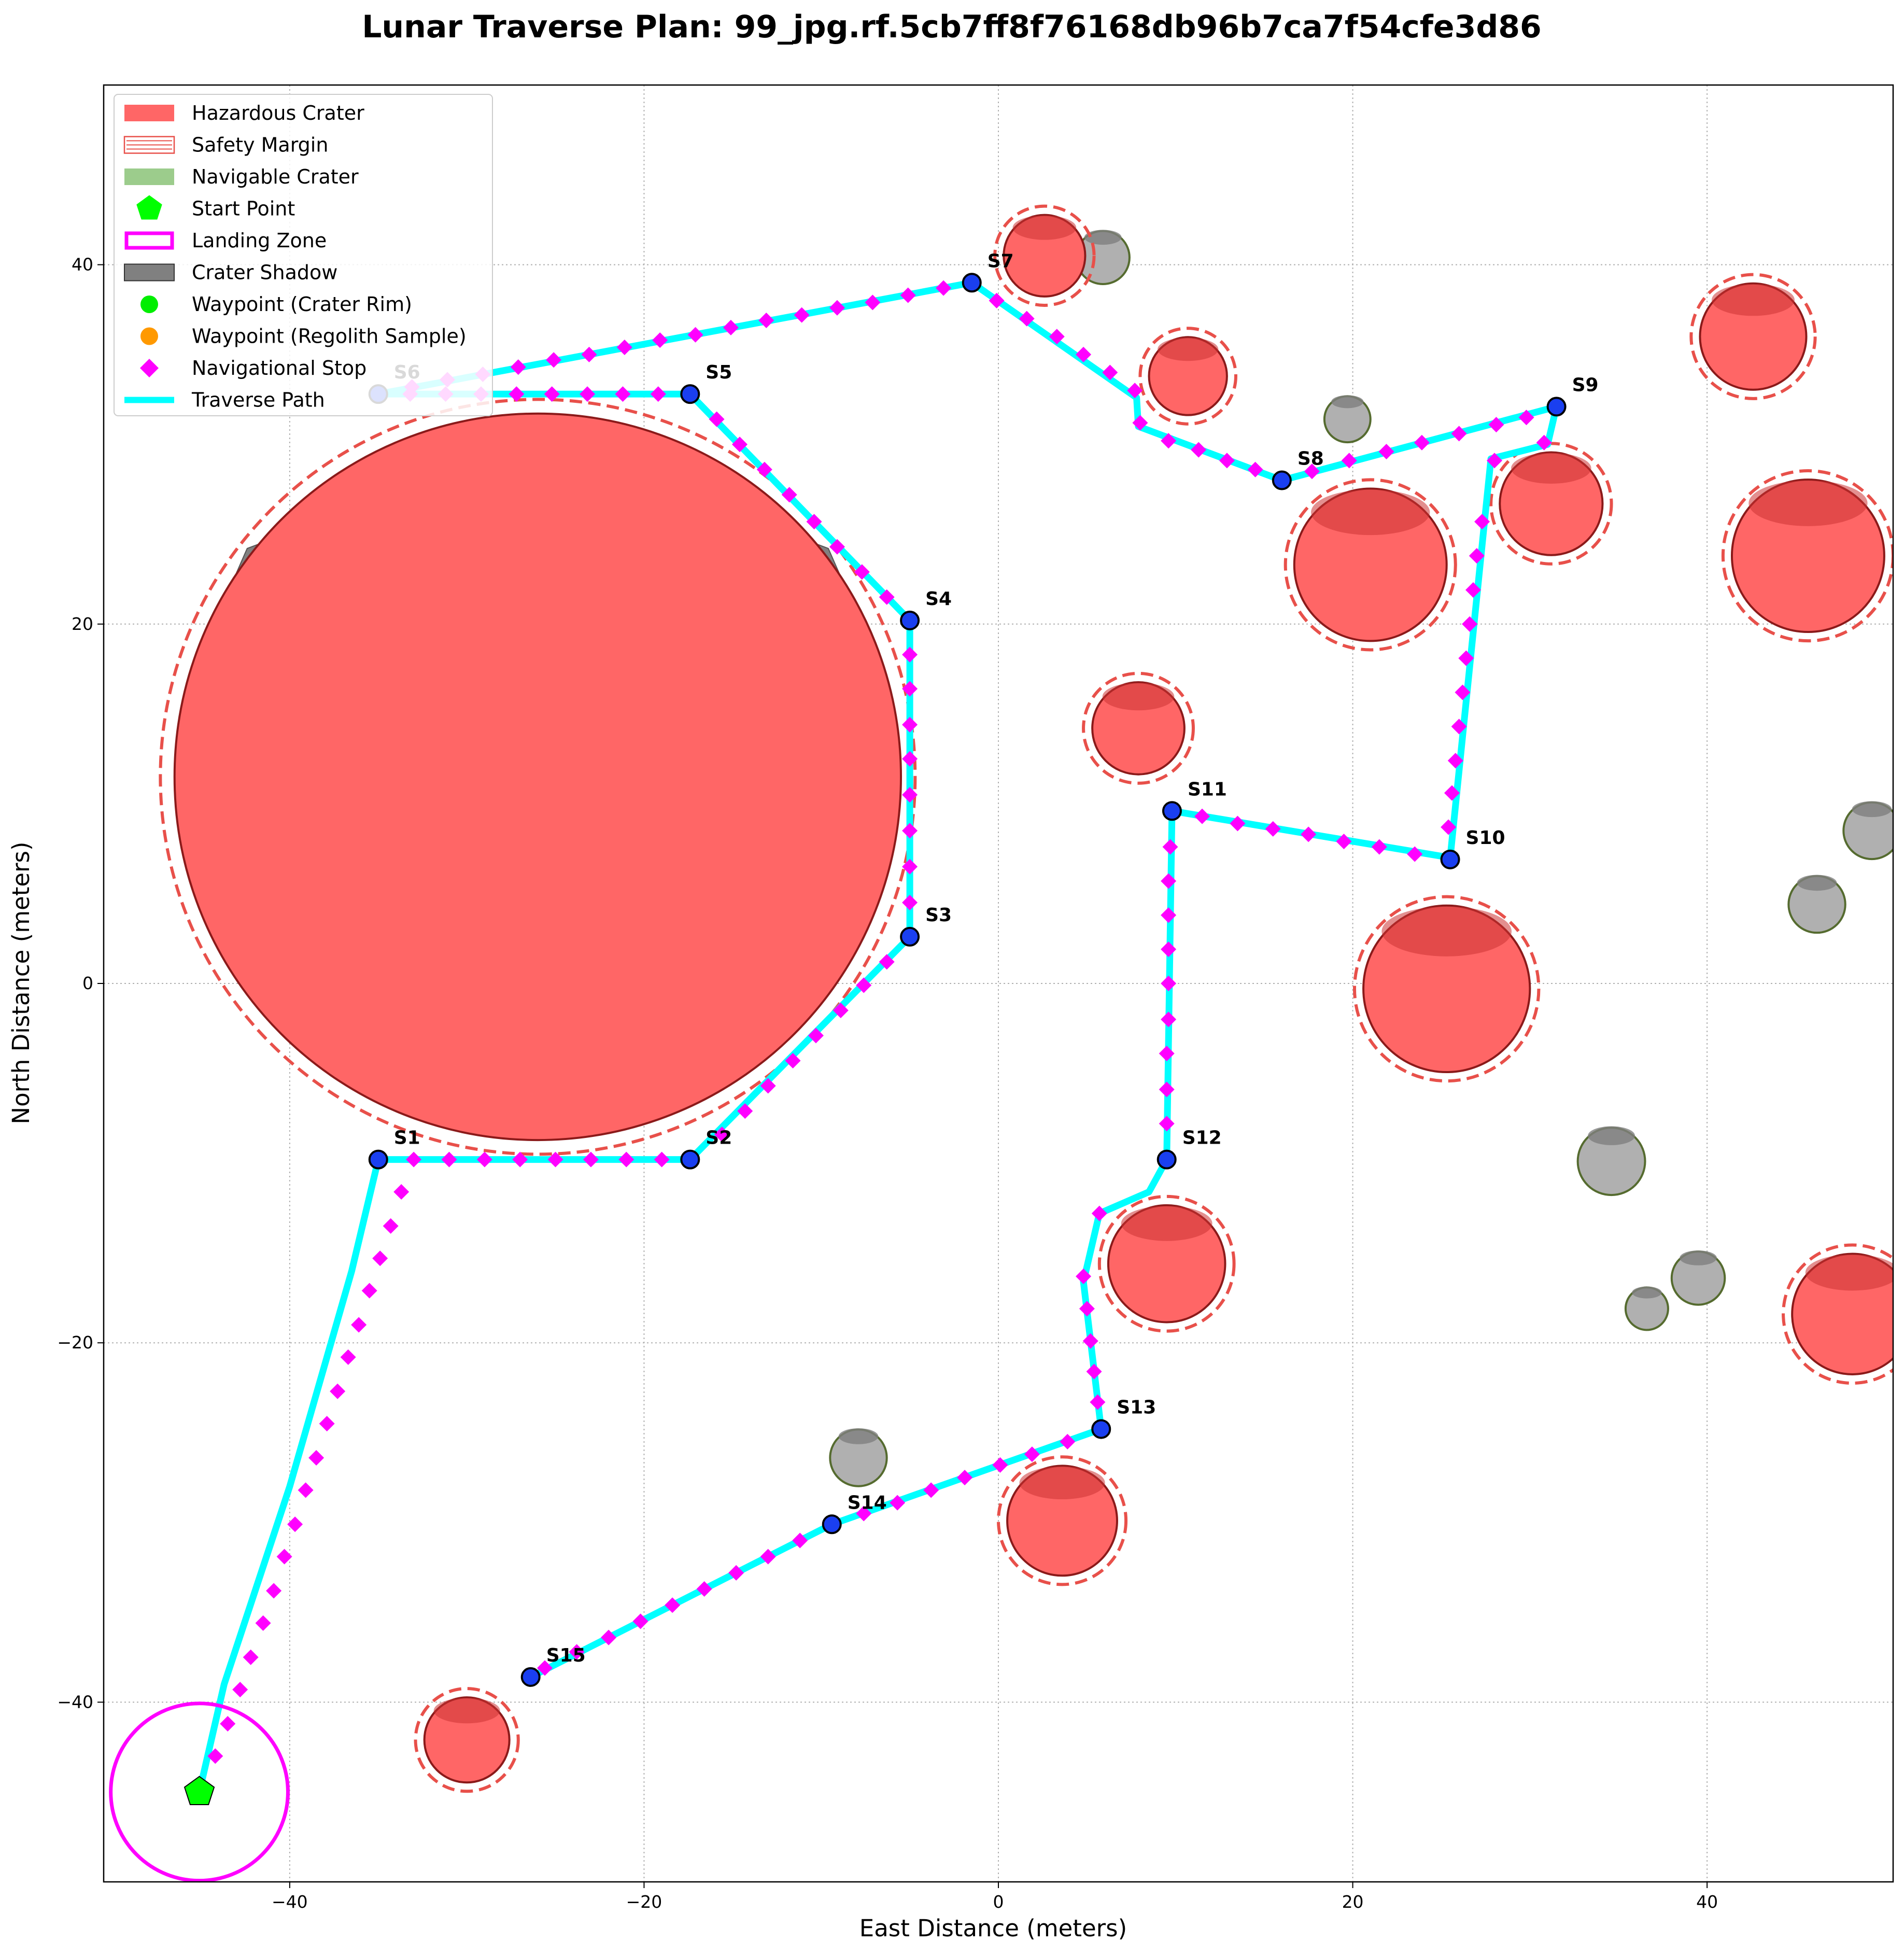 Image resolution: width=1904 pixels, height=1956 pixels. What do you see at coordinates (149, 176) in the screenshot?
I see `legend-navigable-swatch` at bounding box center [149, 176].